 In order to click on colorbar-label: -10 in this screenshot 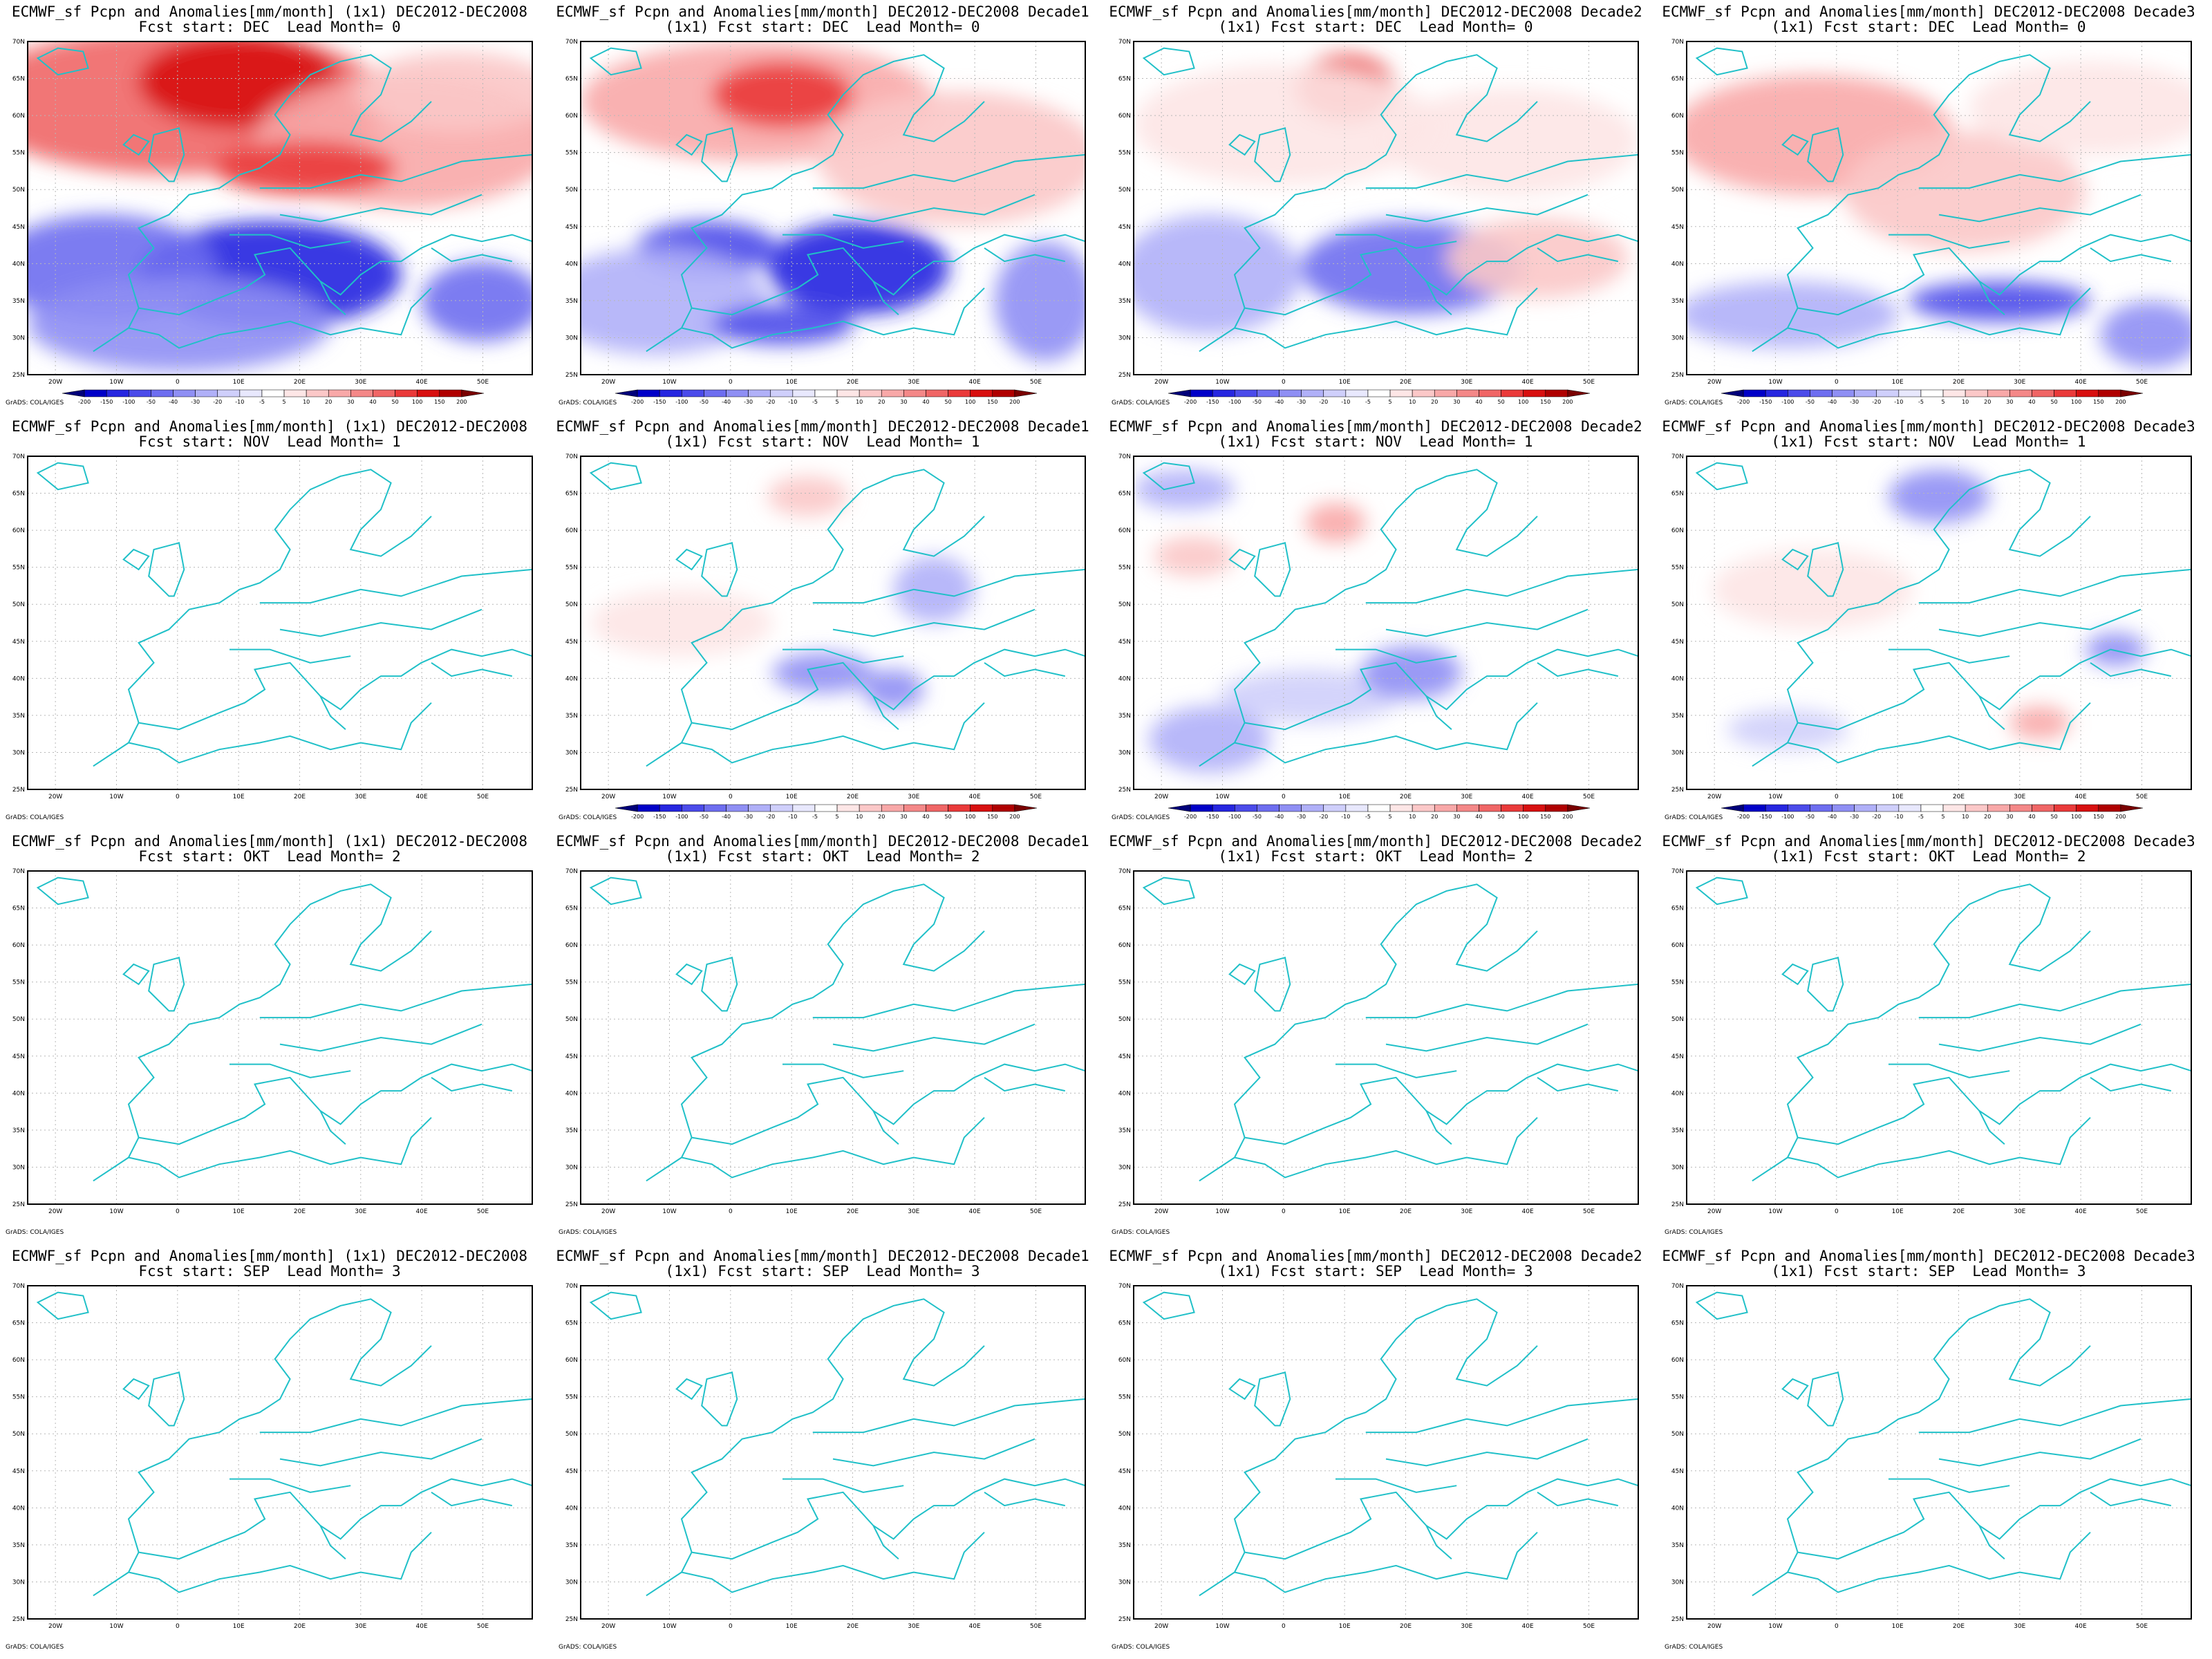, I will do `click(1899, 817)`.